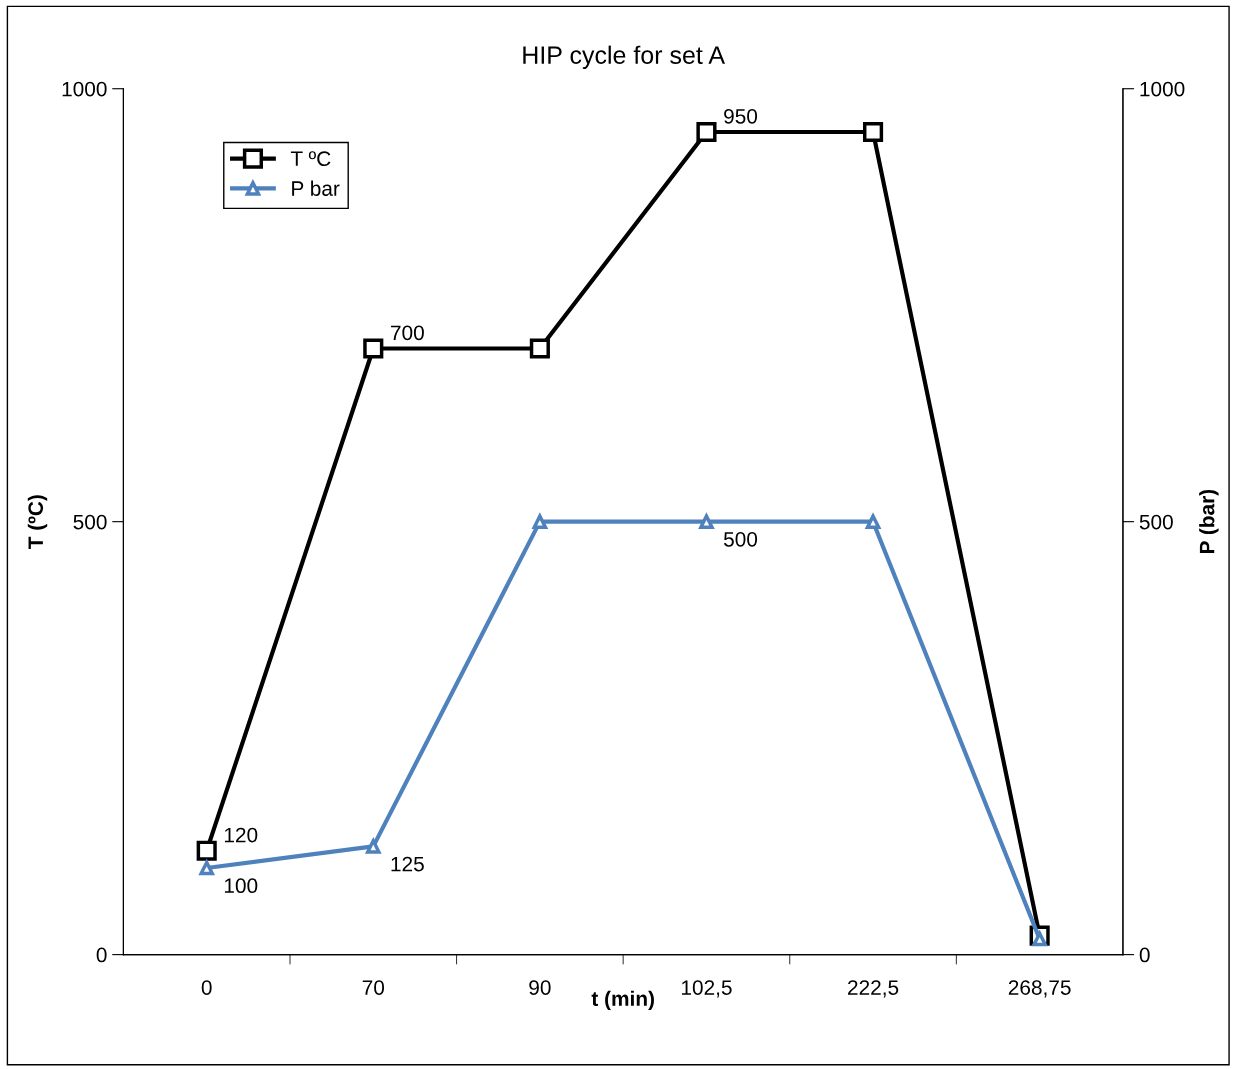 This screenshot has height=1069, width=1234. Describe the element at coordinates (740, 539) in the screenshot. I see `data-label: 500` at that location.